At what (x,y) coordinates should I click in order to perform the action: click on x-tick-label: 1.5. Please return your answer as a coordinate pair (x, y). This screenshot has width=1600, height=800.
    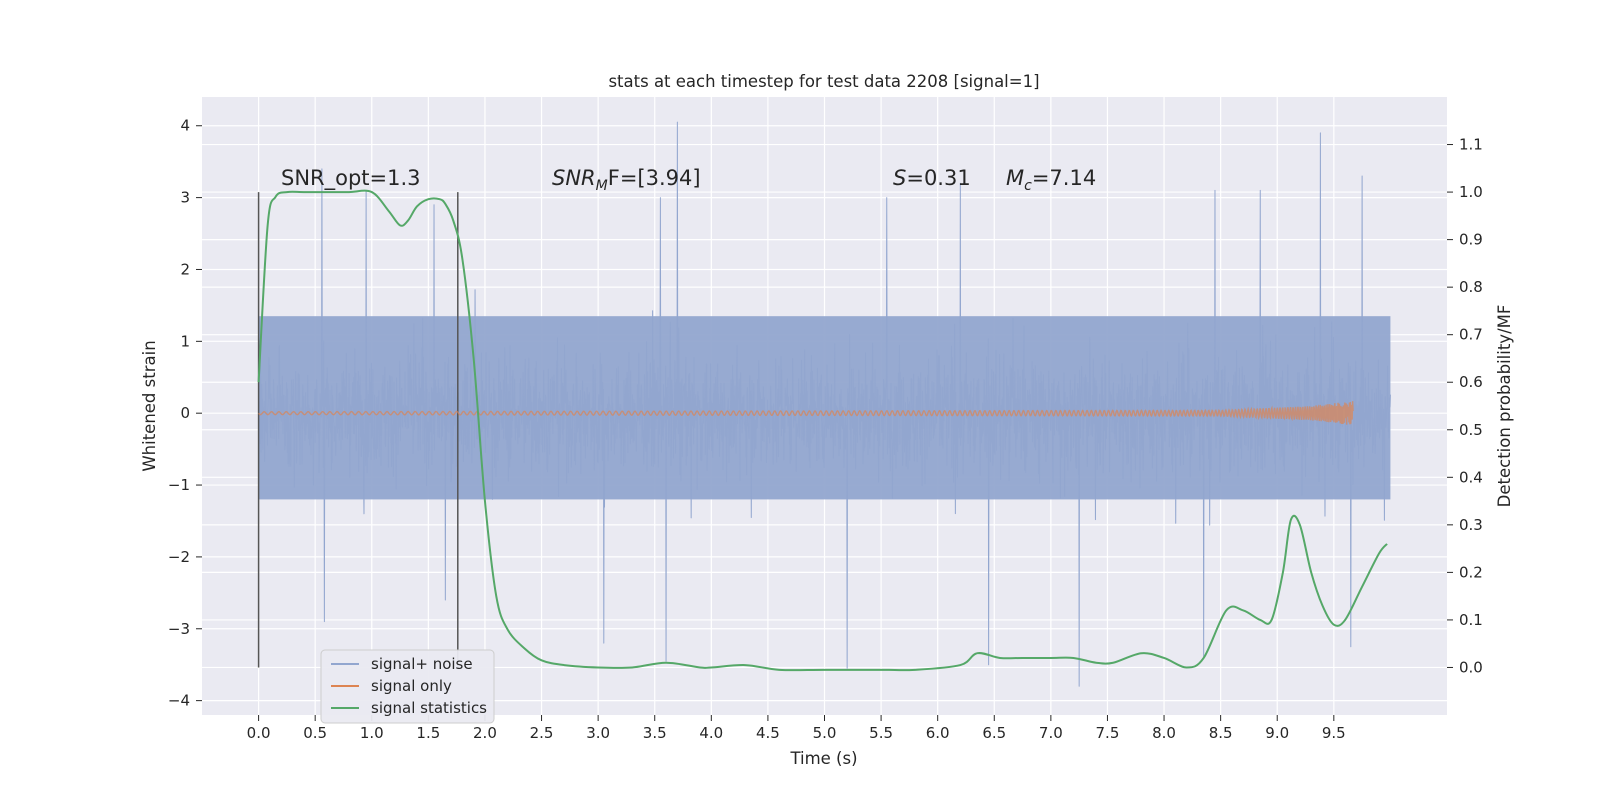
    Looking at the image, I should click on (428, 733).